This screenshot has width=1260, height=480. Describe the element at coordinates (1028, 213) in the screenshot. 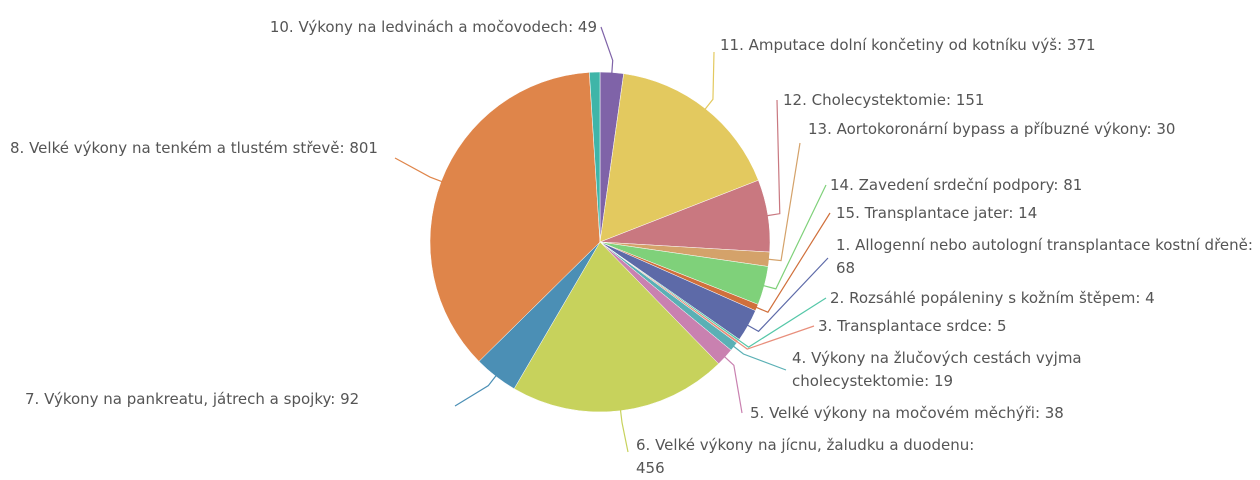

I see `label-text: 14` at that location.